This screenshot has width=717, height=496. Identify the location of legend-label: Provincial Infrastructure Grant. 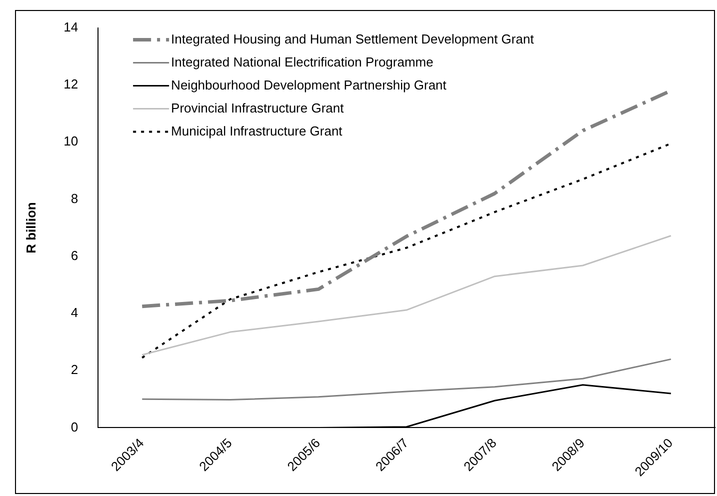
(257, 108).